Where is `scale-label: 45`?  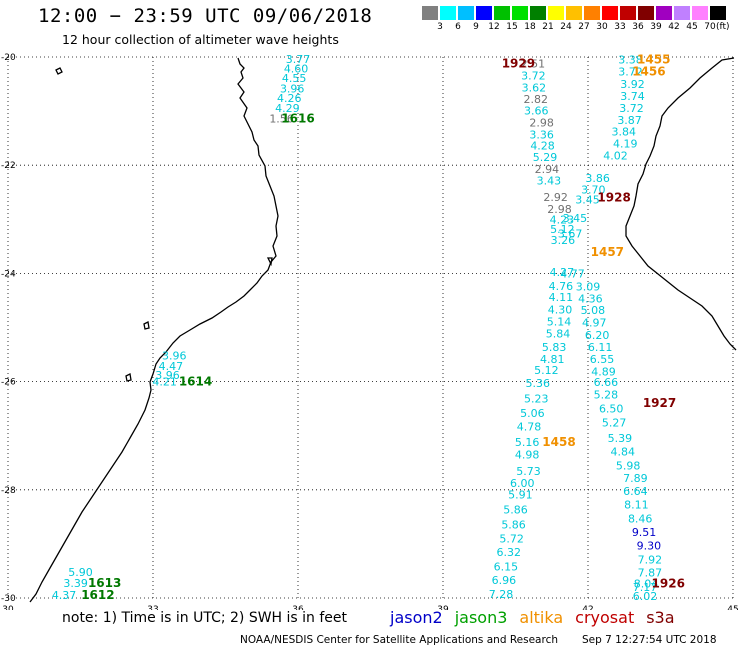 scale-label: 45 is located at coordinates (692, 27).